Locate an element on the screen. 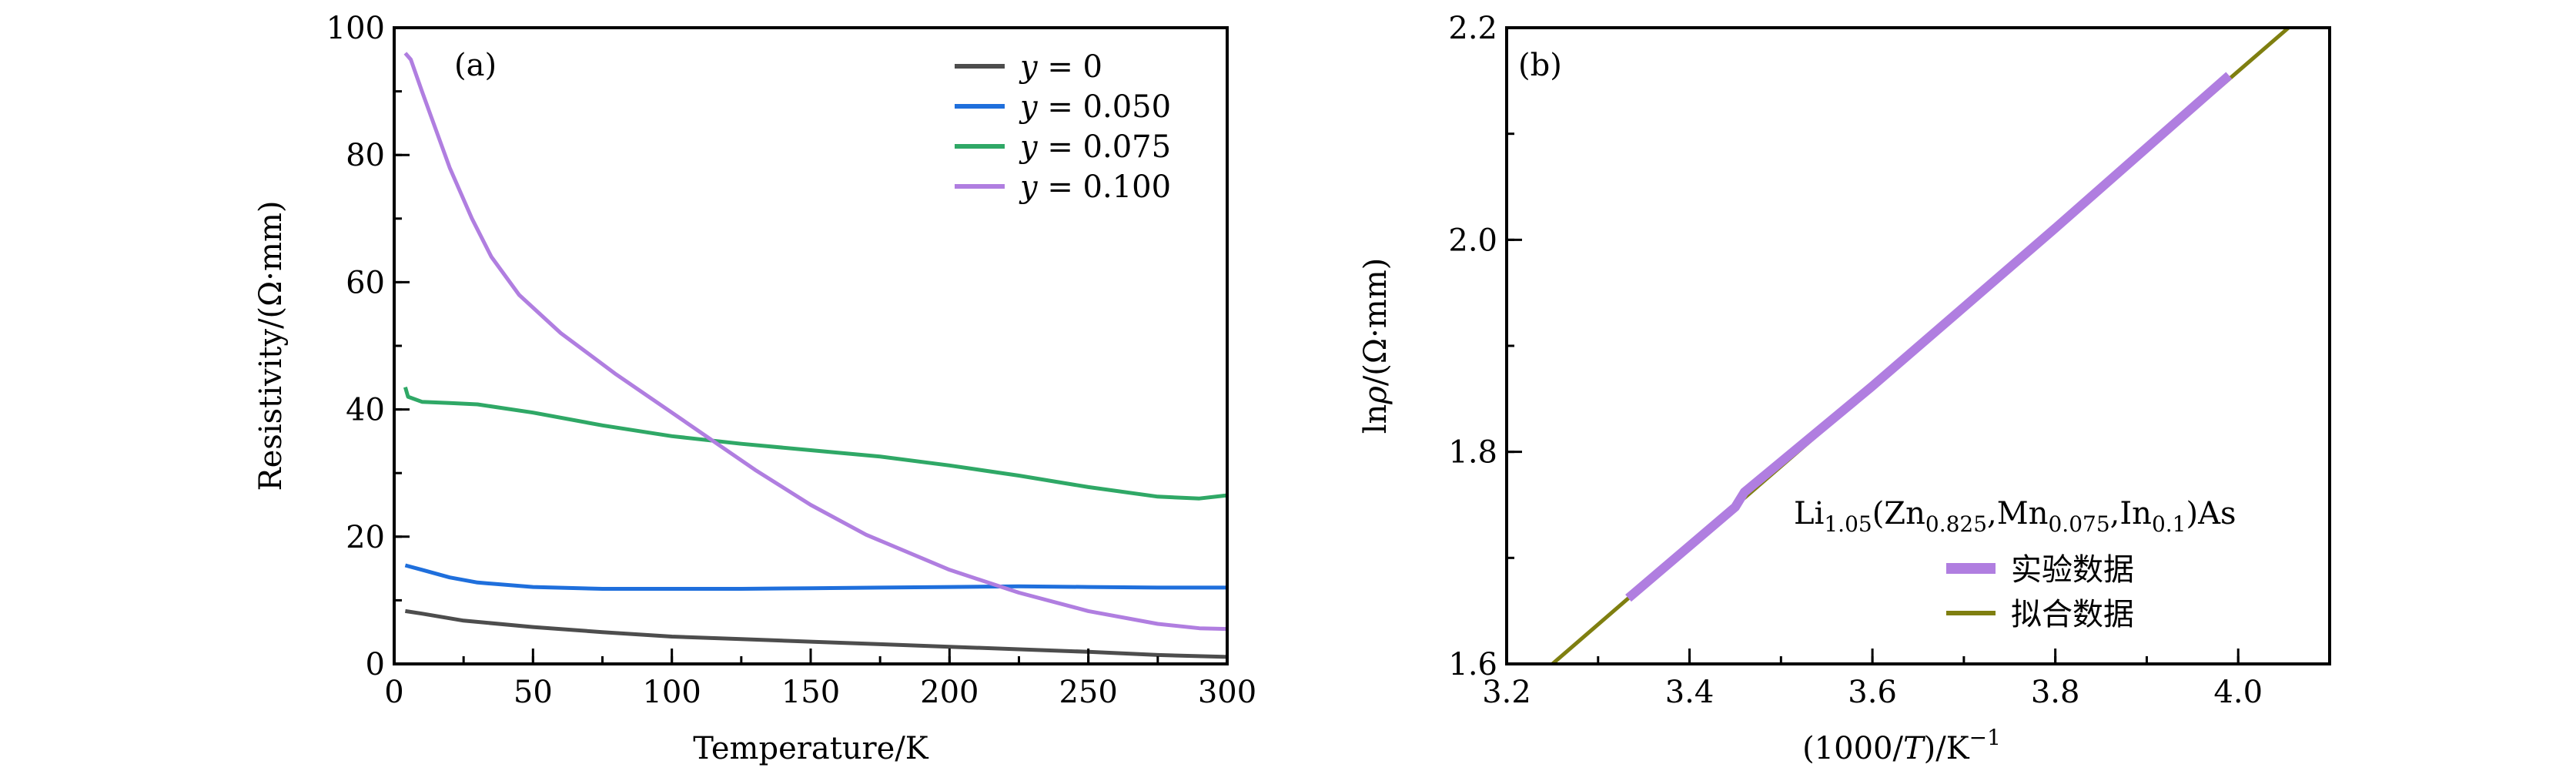 Image resolution: width=2576 pixels, height=781 pixels. x-title-part-3: )/K is located at coordinates (1947, 749).